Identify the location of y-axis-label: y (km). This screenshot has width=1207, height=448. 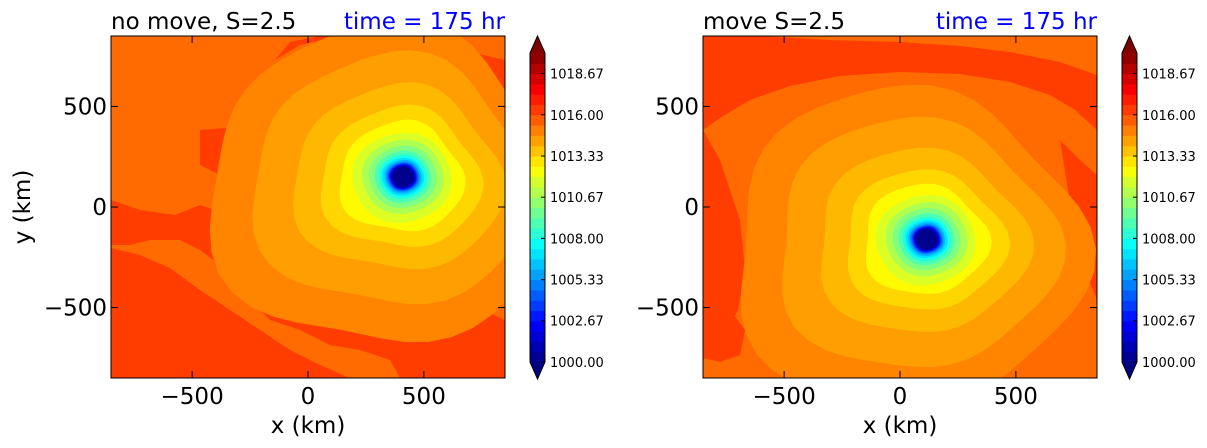
(23, 207).